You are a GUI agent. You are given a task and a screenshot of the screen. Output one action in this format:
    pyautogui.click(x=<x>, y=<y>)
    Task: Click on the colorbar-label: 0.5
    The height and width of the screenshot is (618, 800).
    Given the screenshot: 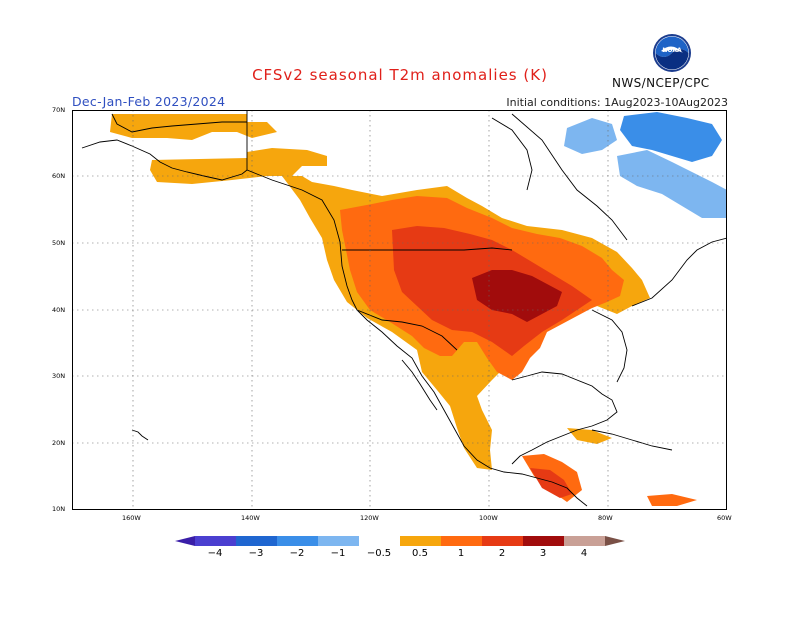 What is the action you would take?
    pyautogui.click(x=420, y=553)
    